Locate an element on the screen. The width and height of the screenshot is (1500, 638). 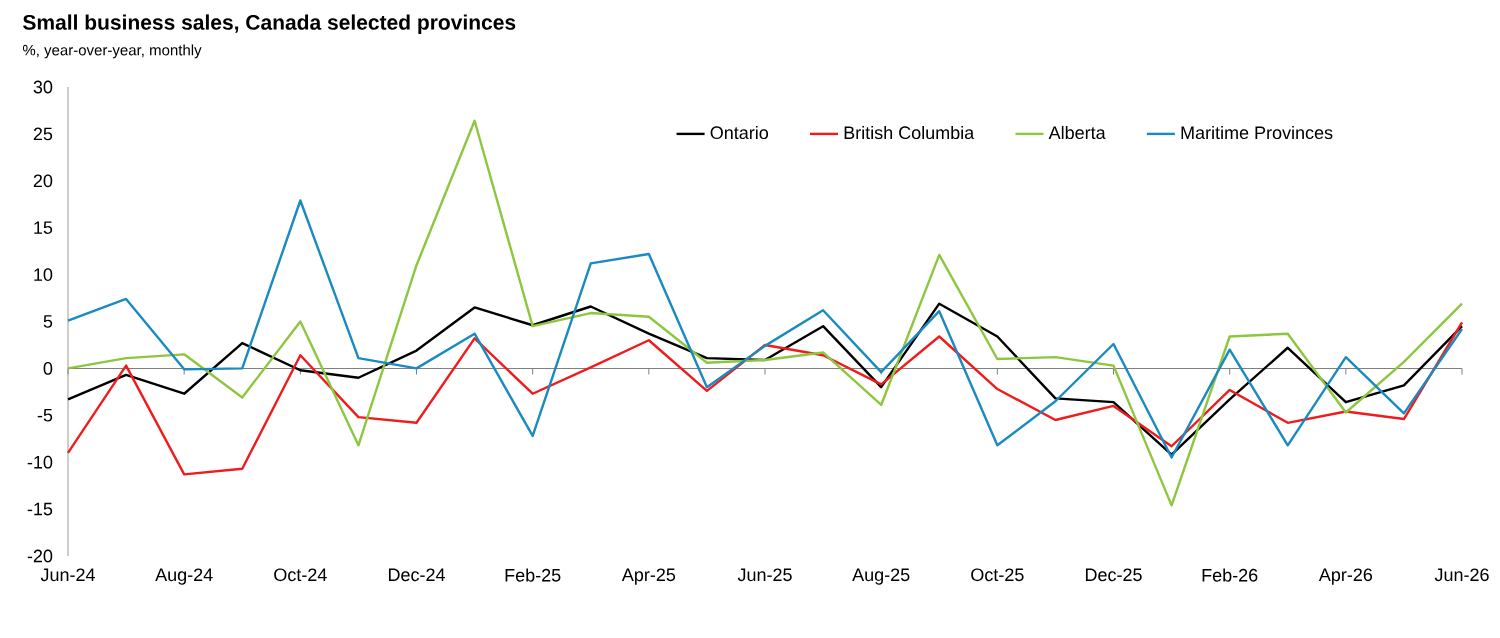
x-tick-label: Jun-24 is located at coordinates (67, 575).